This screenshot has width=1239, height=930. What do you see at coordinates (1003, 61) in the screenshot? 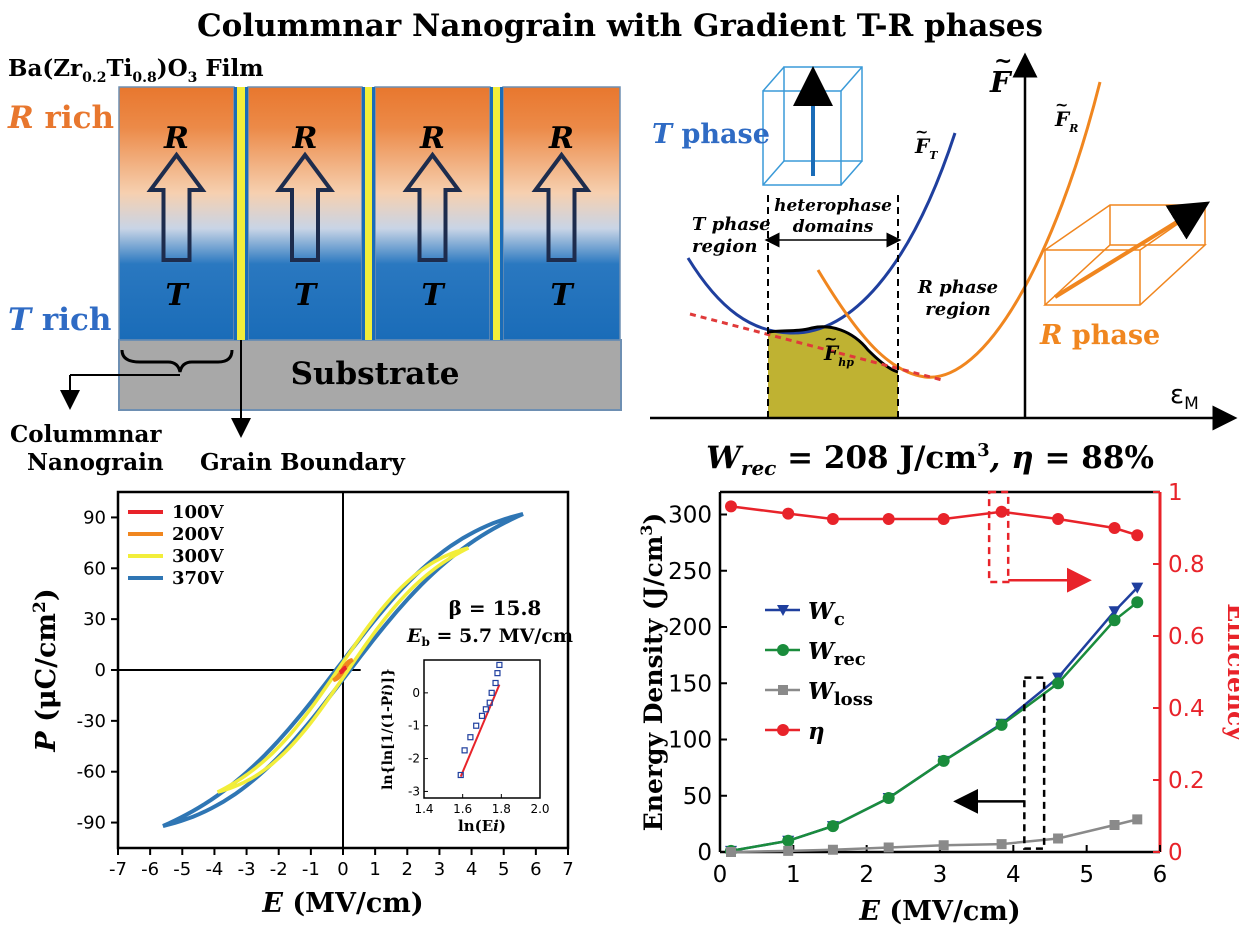
I see `f-axis-tilde: ~` at bounding box center [1003, 61].